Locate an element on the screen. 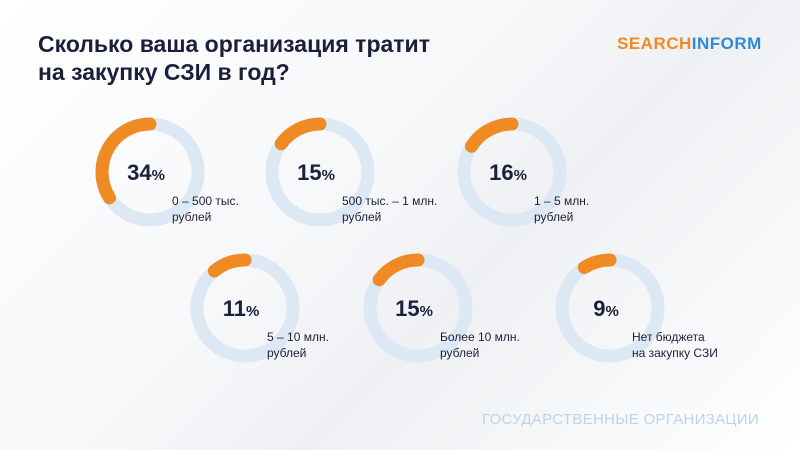 Image resolution: width=800 pixels, height=450 pixels. category-label: 0 – 500 тыс. рублей is located at coordinates (205, 209).